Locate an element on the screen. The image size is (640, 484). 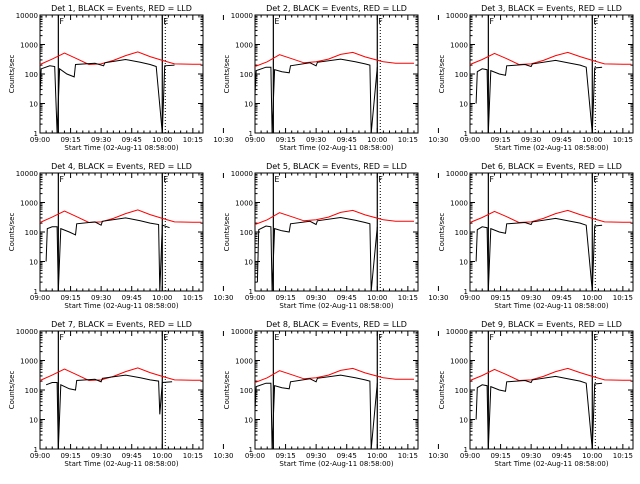
chart-title: Det 6, BLACK = Events, RED = LLD is located at coordinates (551, 166).